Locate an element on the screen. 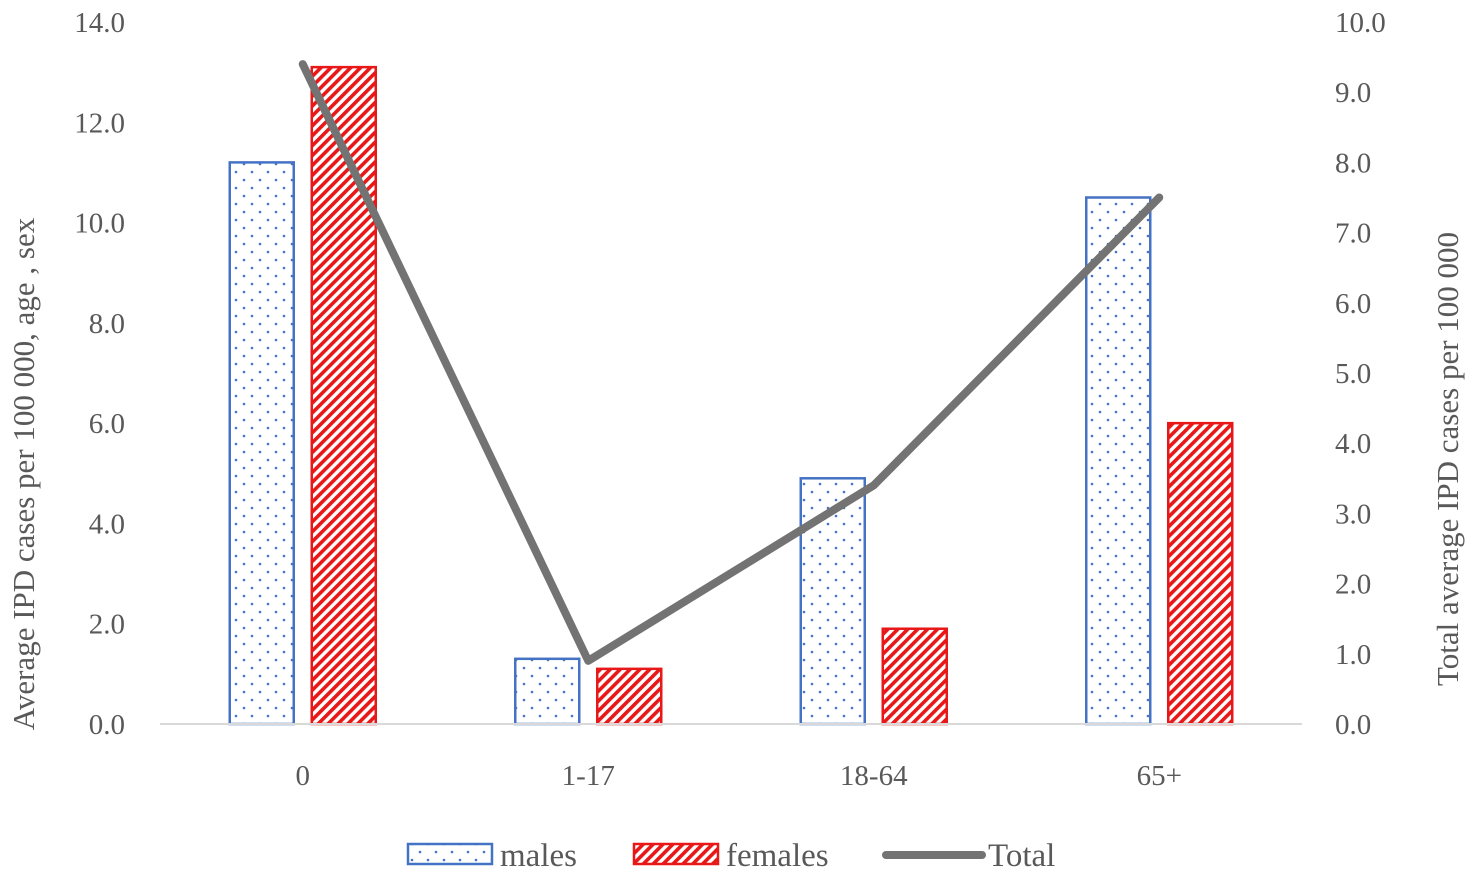 The height and width of the screenshot is (875, 1477). y2-tick-label: 4.0 is located at coordinates (1353, 444).